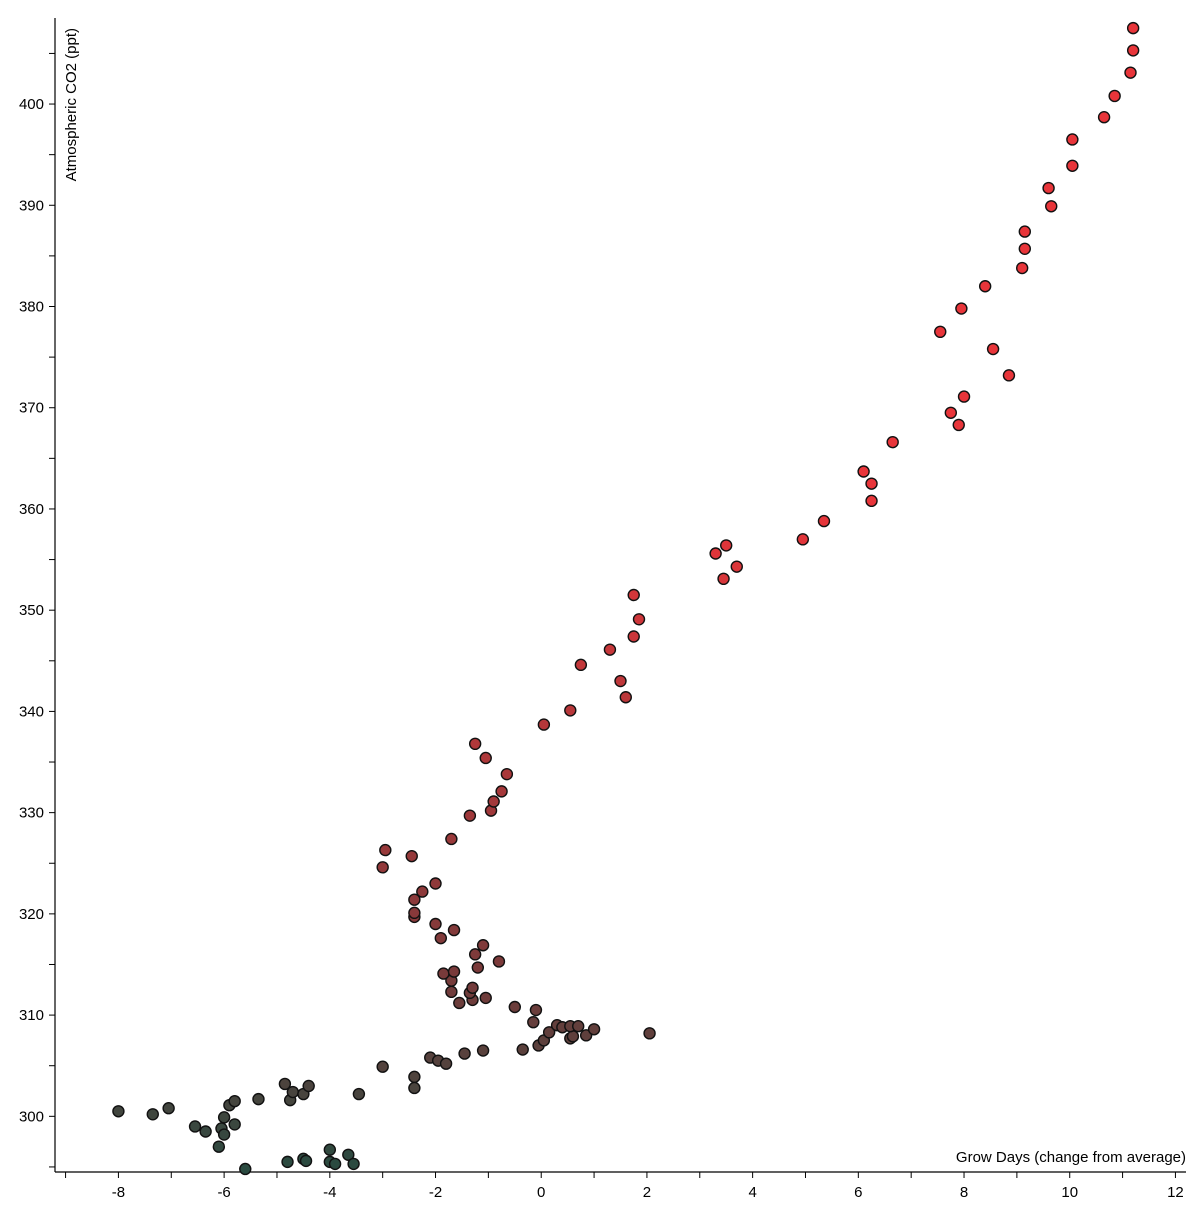 The image size is (1200, 1216). Describe the element at coordinates (435, 1192) in the screenshot. I see `x-tick-label: -2` at that location.